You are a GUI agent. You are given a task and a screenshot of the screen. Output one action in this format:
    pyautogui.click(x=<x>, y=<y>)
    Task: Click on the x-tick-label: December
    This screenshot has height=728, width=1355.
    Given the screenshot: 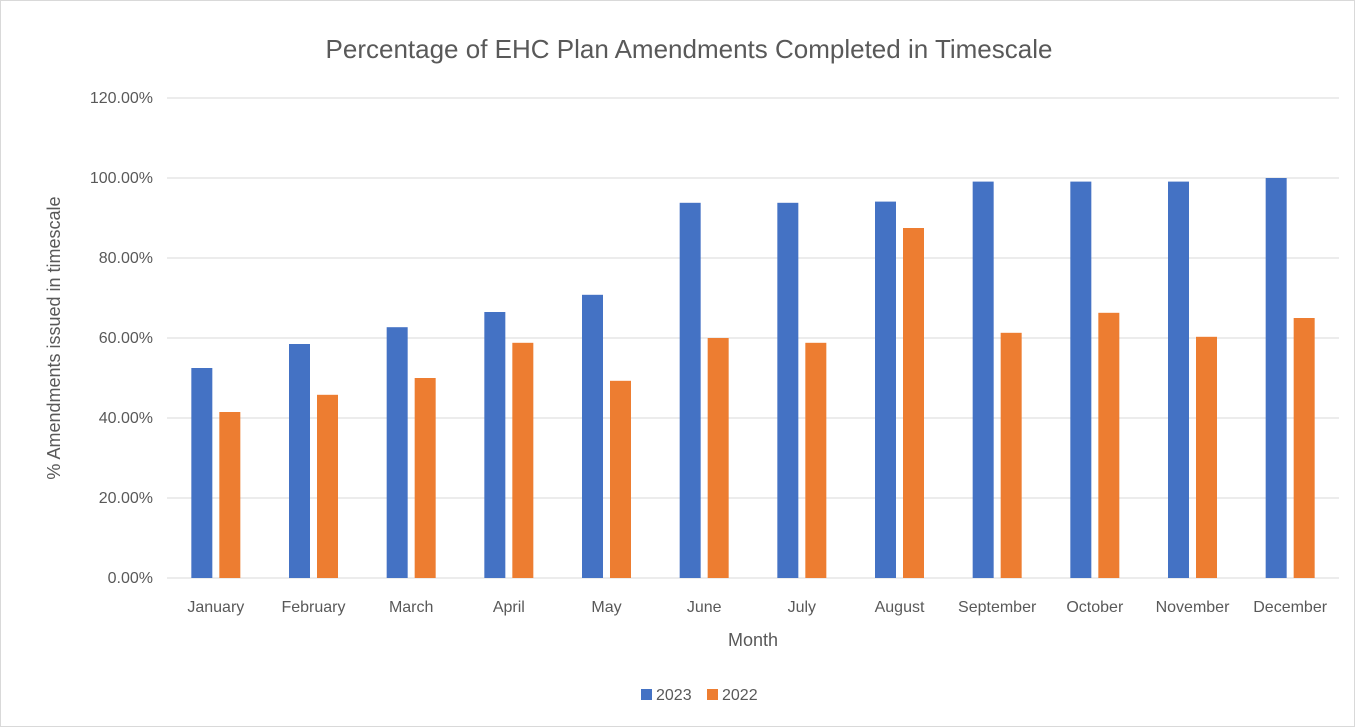 What is the action you would take?
    pyautogui.click(x=1290, y=607)
    